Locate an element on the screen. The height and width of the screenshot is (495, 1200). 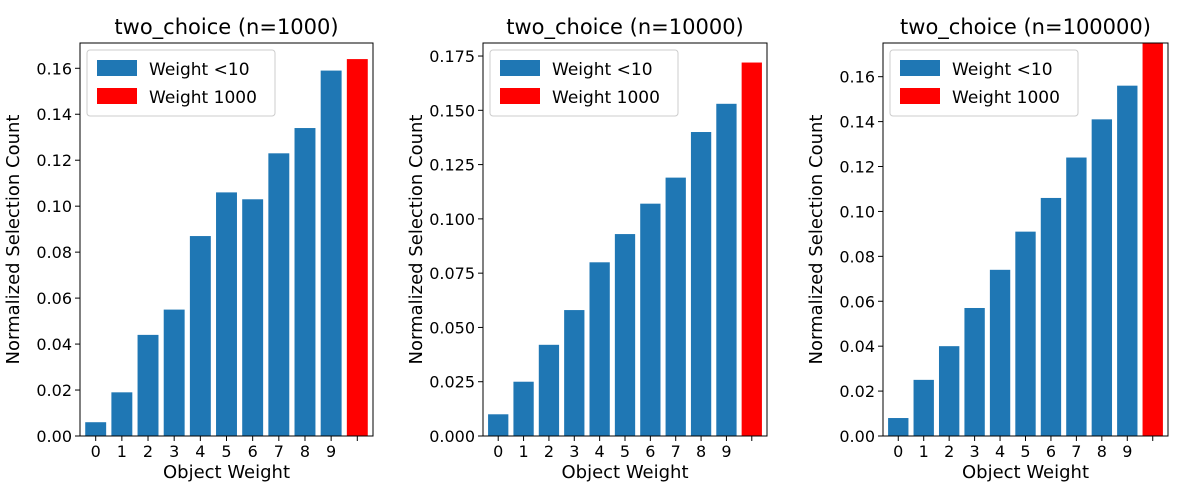
chart-title: two_choice (n=1000) is located at coordinates (226, 27).